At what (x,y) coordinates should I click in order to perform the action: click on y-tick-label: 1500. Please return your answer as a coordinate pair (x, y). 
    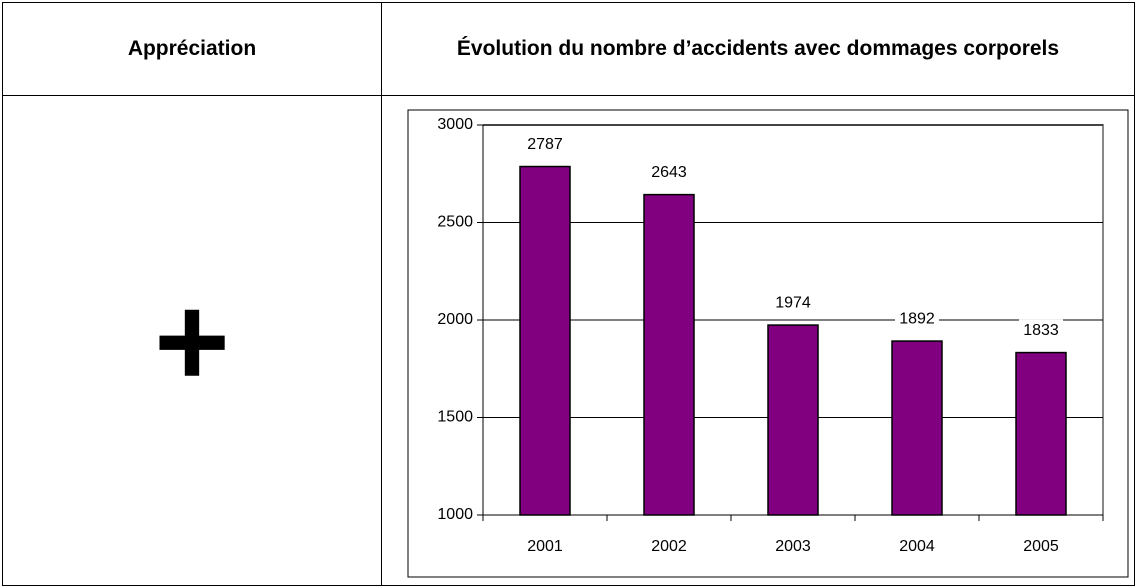
    Looking at the image, I should click on (455, 417).